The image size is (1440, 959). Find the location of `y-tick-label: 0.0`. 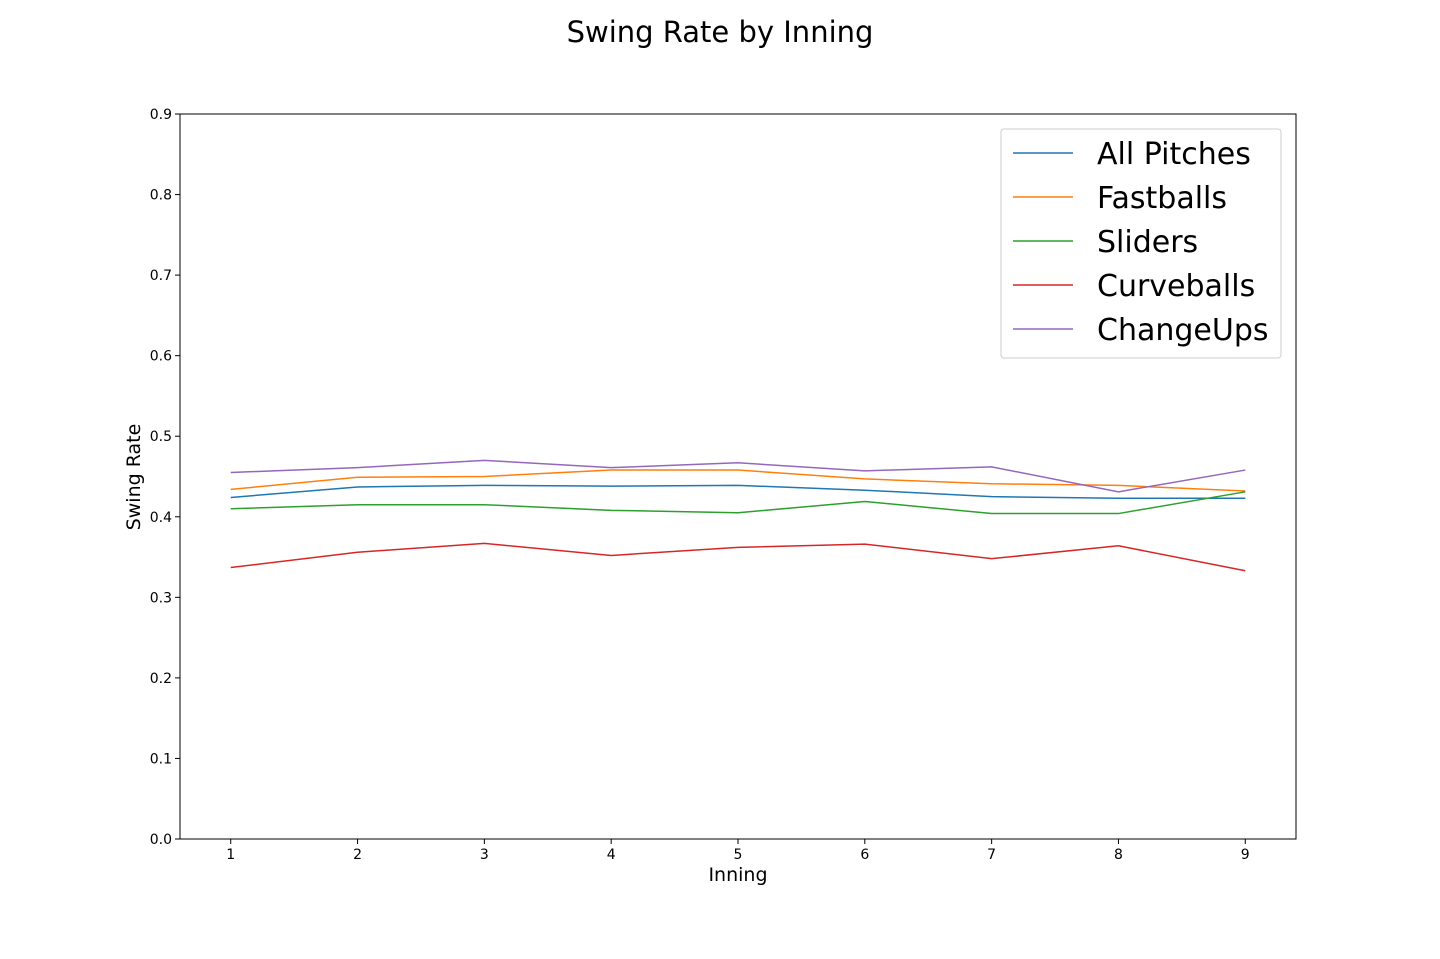

y-tick-label: 0.0 is located at coordinates (161, 840).